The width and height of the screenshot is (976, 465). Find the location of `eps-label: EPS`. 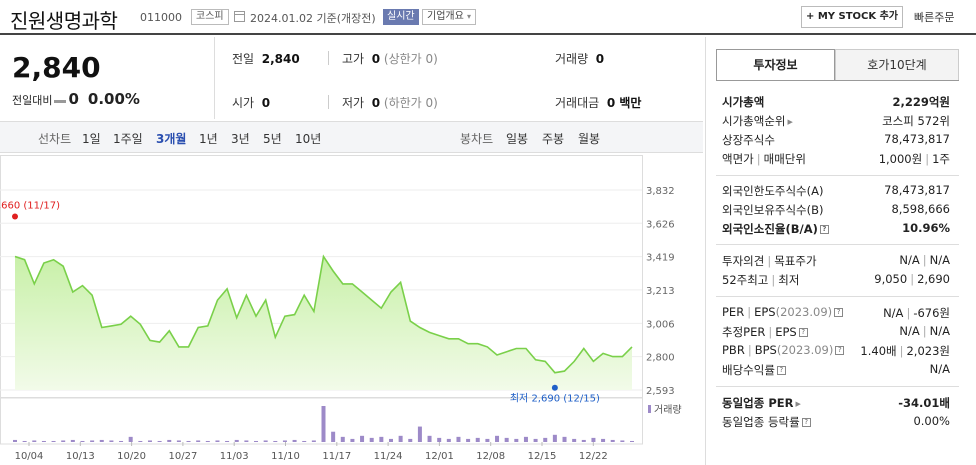

eps-label: EPS is located at coordinates (765, 312).